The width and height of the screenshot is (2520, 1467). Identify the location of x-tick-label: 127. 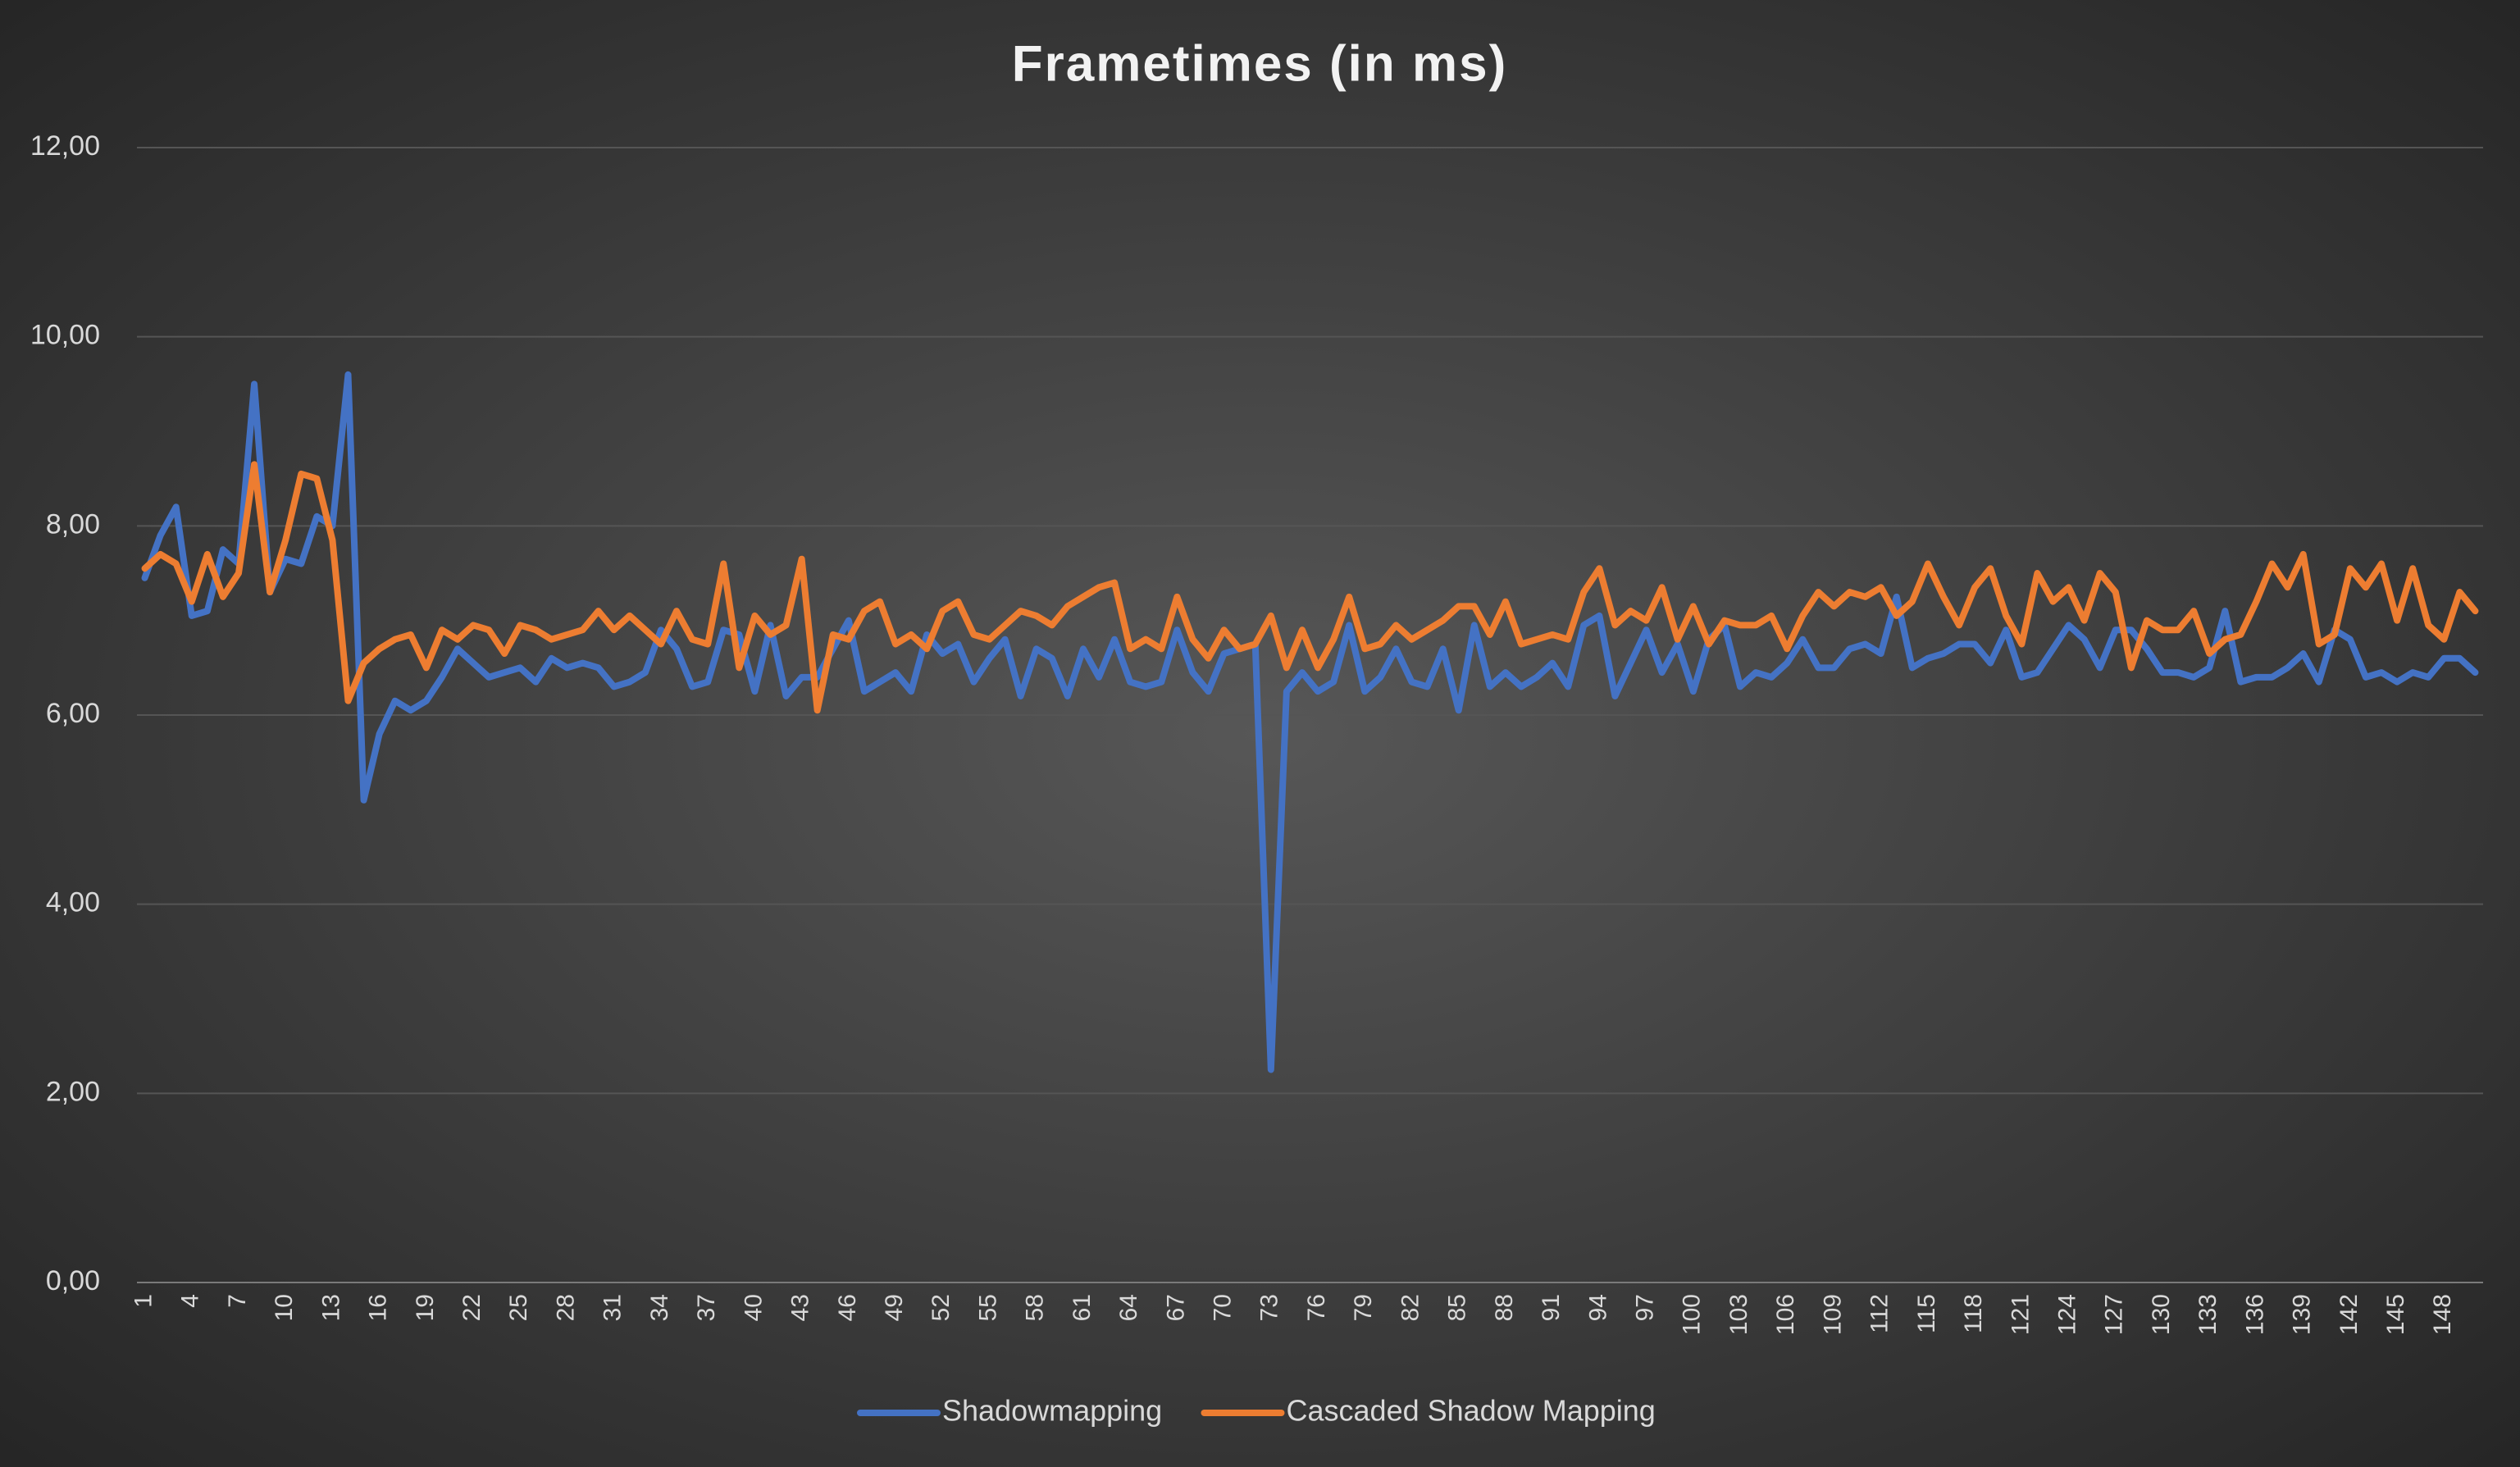
(2114, 1314).